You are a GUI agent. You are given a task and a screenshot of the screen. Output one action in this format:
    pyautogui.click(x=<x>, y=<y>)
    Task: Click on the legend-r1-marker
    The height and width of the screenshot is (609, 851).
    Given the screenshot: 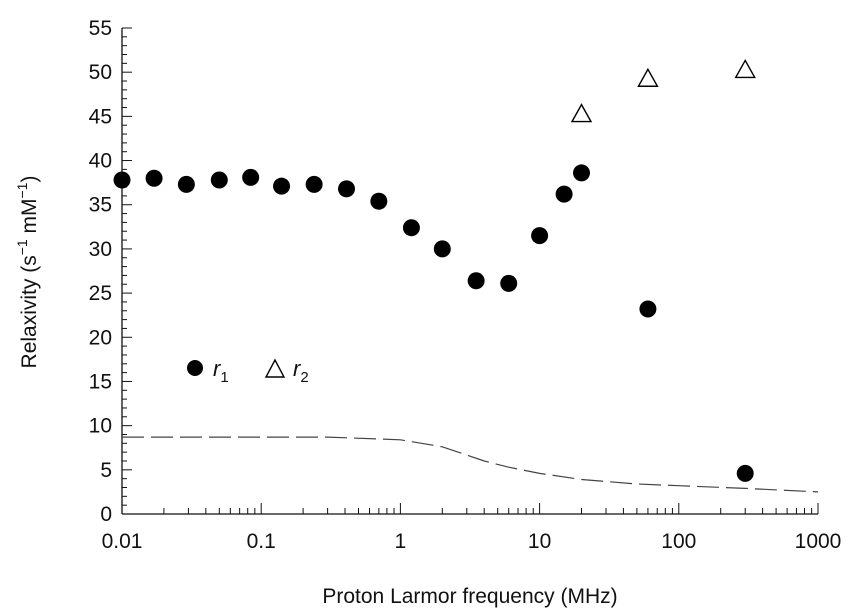 What is the action you would take?
    pyautogui.click(x=195, y=368)
    